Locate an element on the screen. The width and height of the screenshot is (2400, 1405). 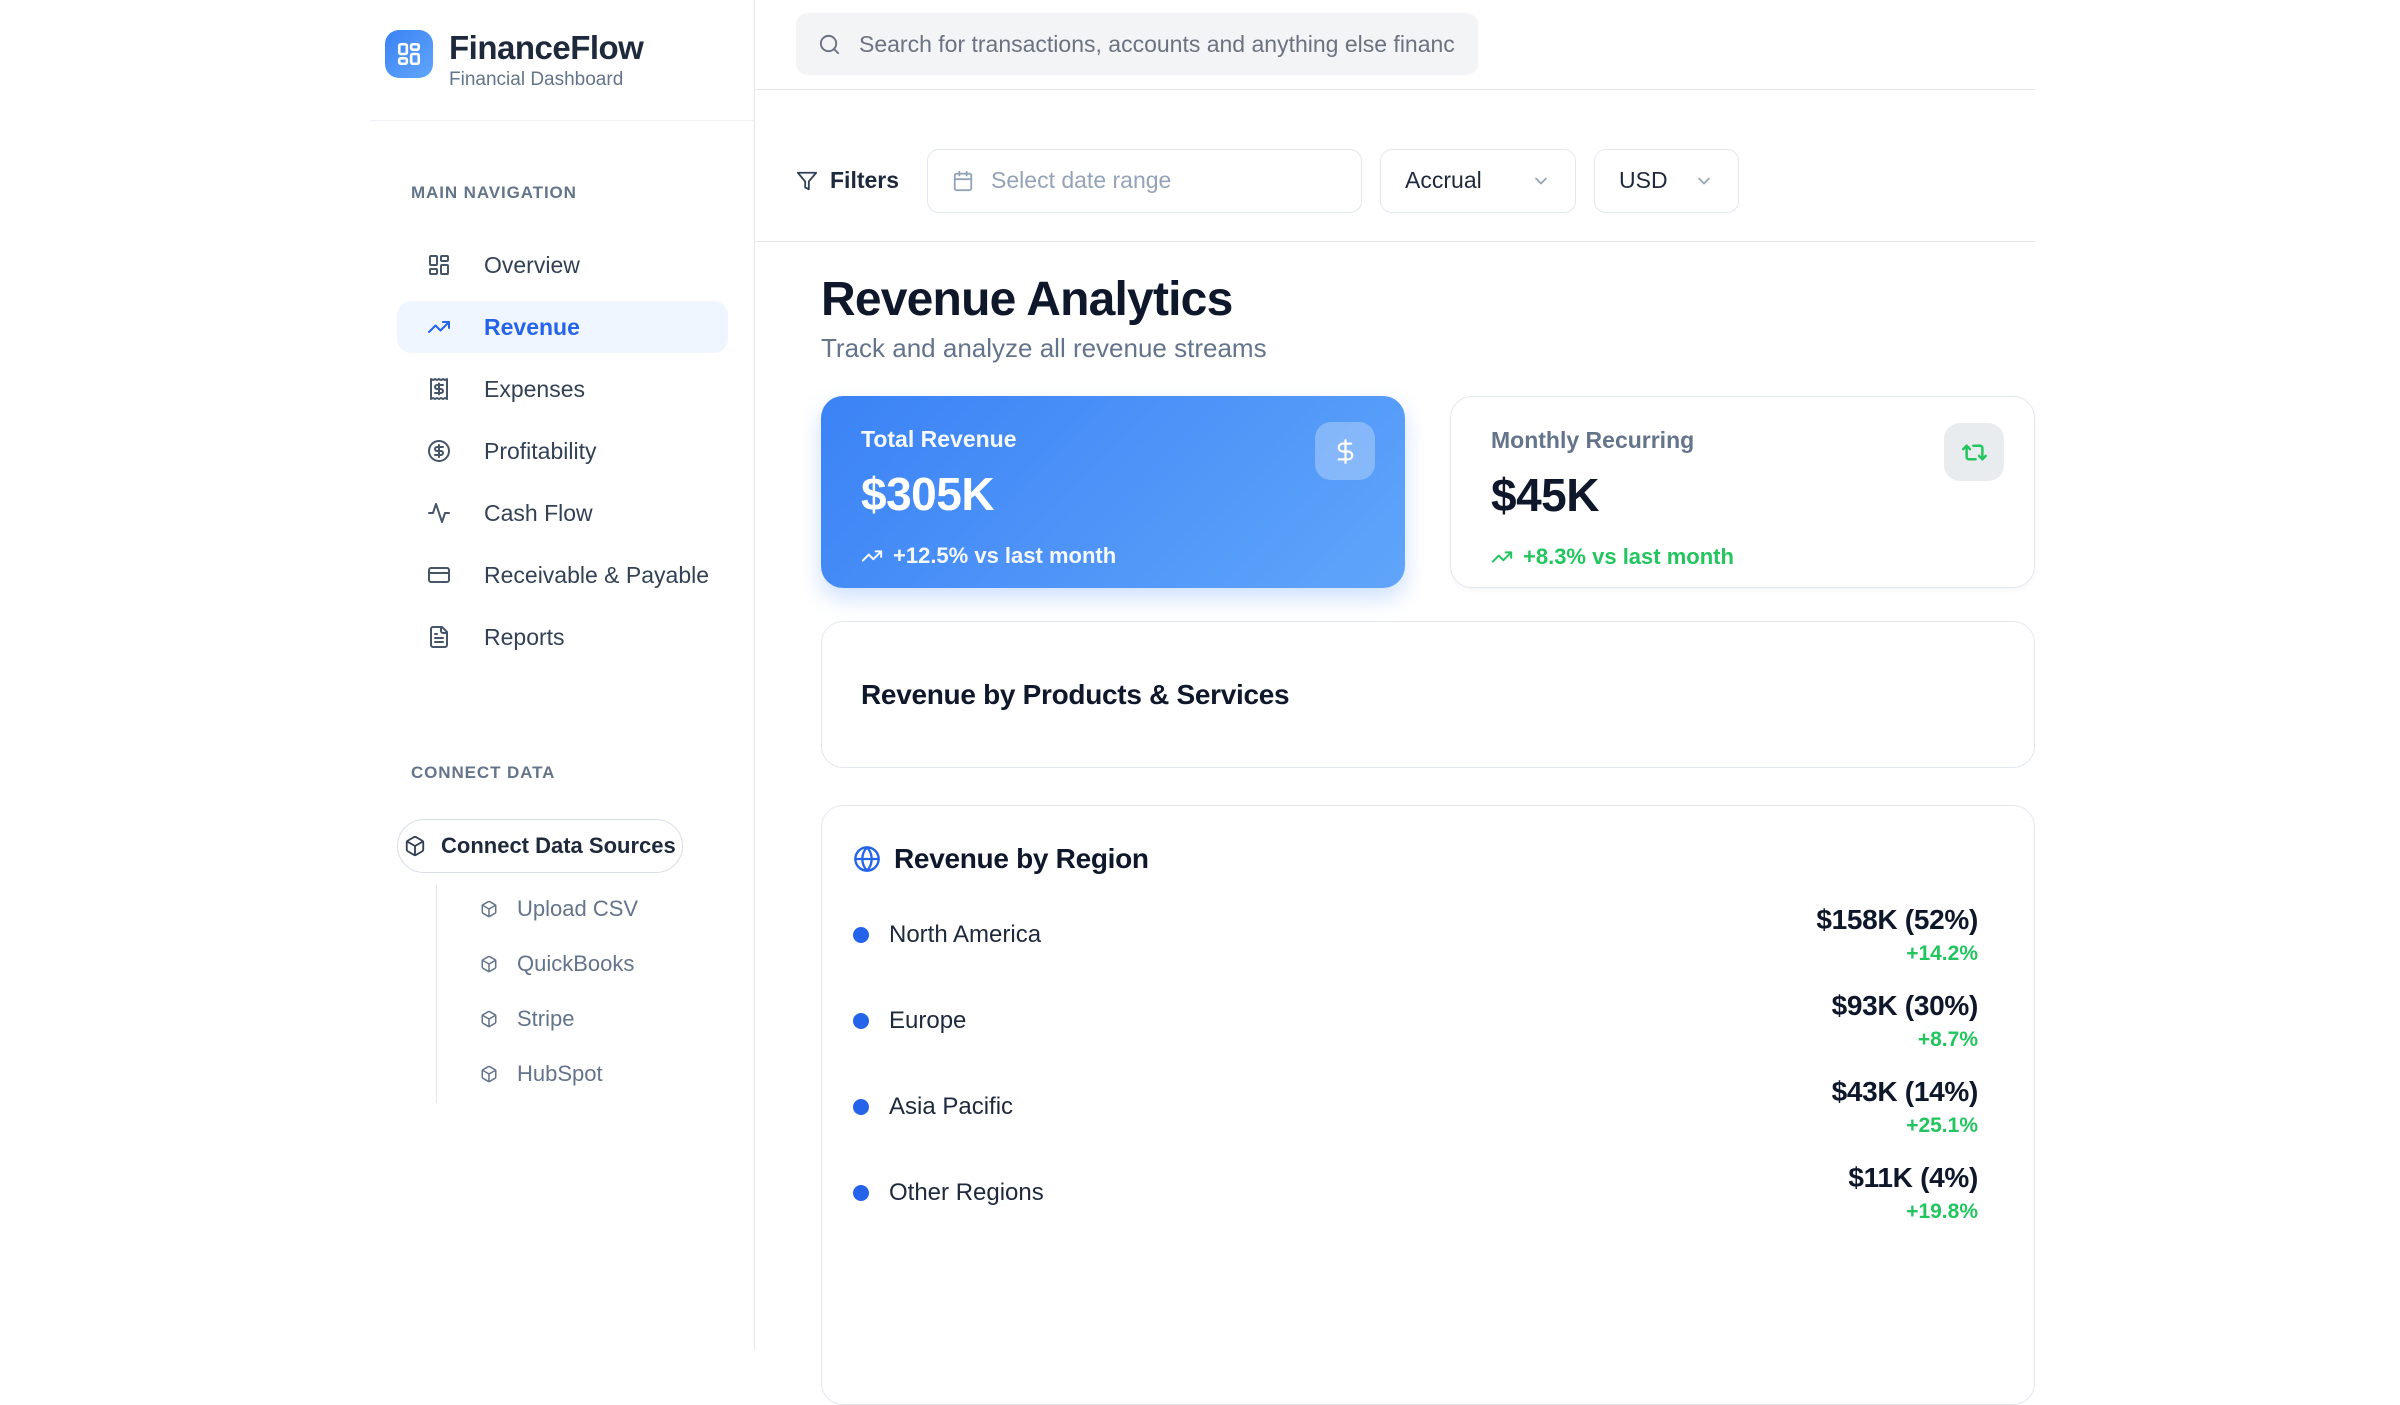
products-services-panel: Revenue by Products & Services is located at coordinates (1428, 694).